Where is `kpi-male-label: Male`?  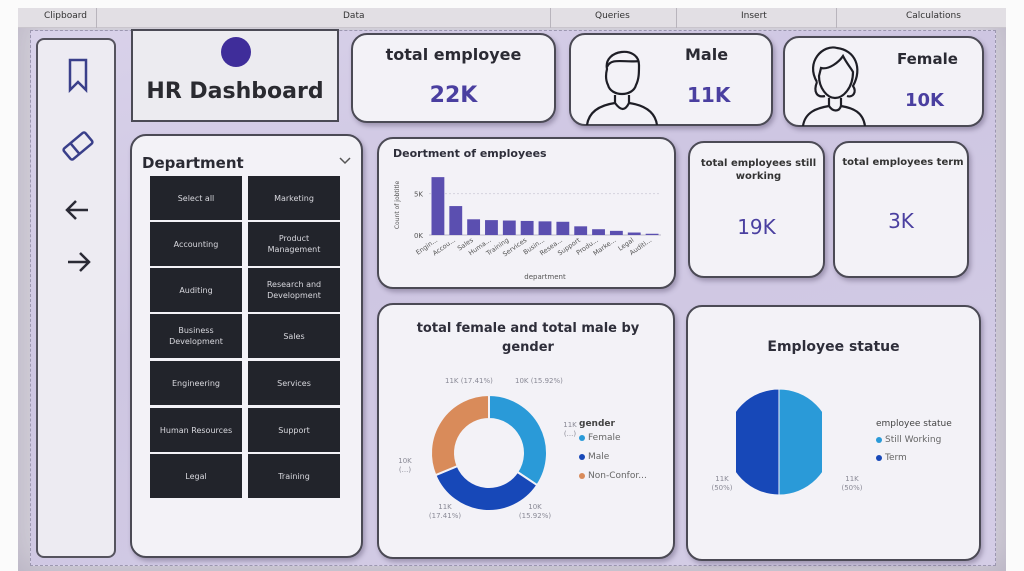 kpi-male-label: Male is located at coordinates (707, 54).